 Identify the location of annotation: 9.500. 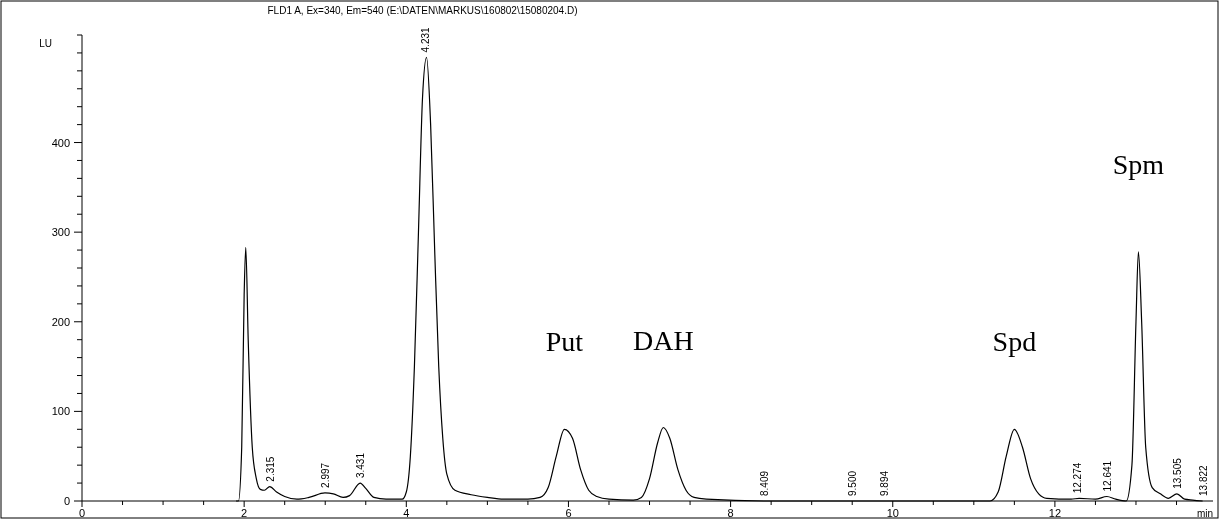
(853, 483).